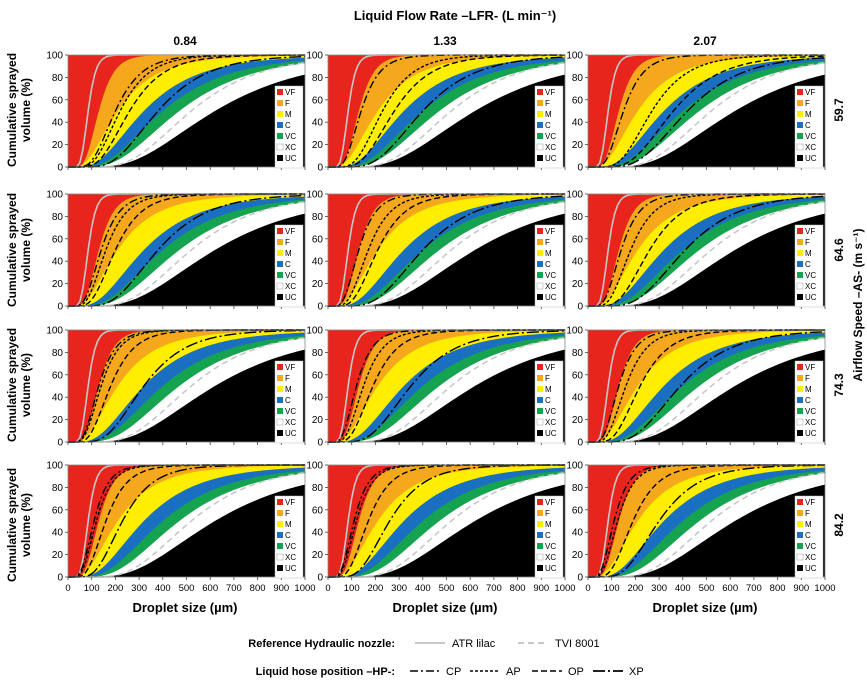 Image resolution: width=867 pixels, height=681 pixels. Describe the element at coordinates (707, 588) in the screenshot. I see `x-tick-label: 500` at that location.